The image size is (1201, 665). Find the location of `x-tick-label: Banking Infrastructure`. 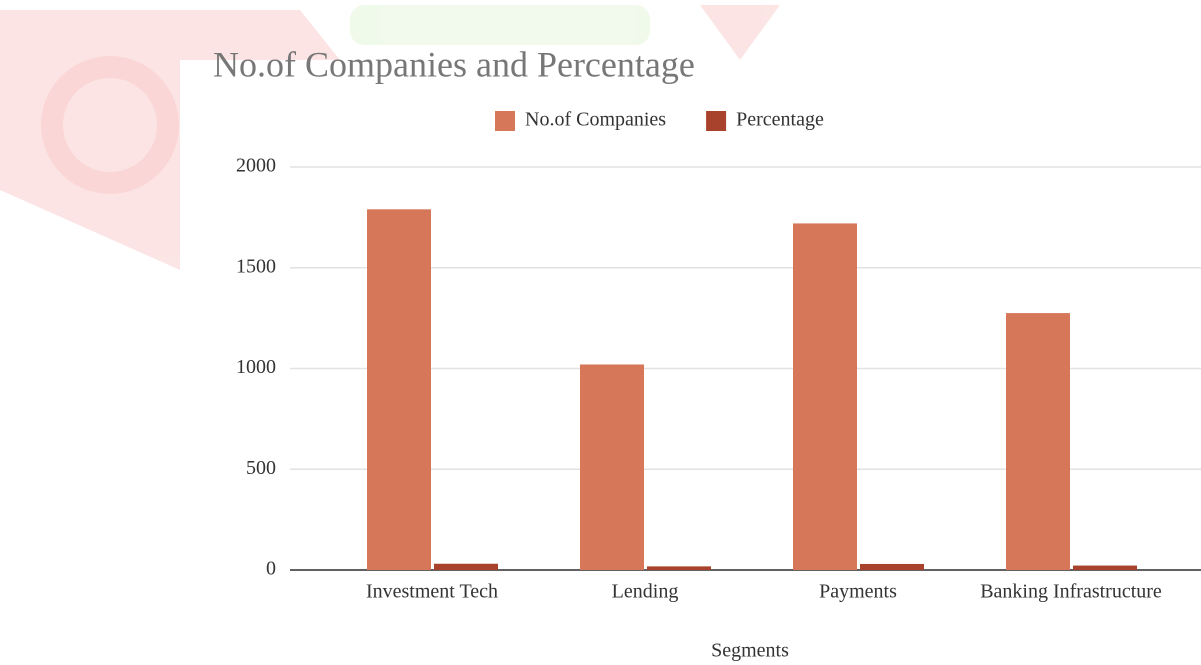

x-tick-label: Banking Infrastructure is located at coordinates (1071, 592).